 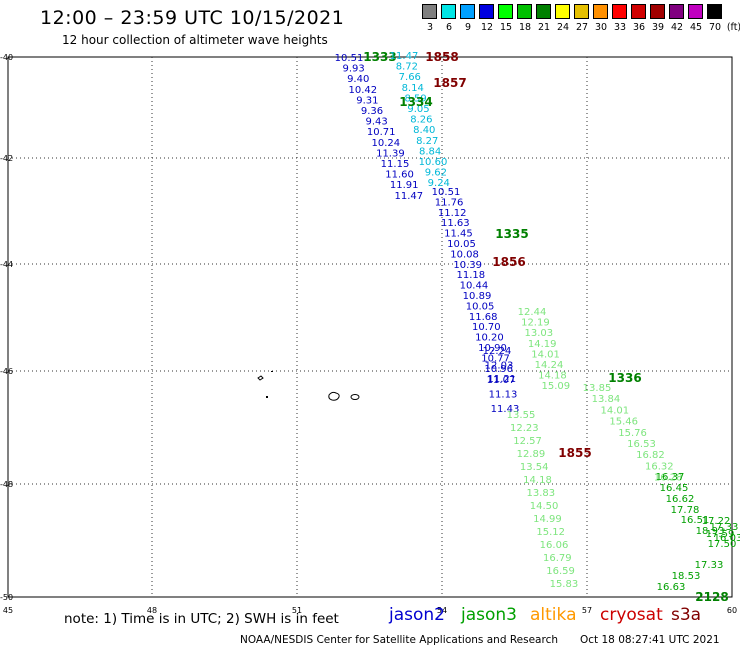 I want to click on swh-value: 16.32, so click(x=659, y=466).